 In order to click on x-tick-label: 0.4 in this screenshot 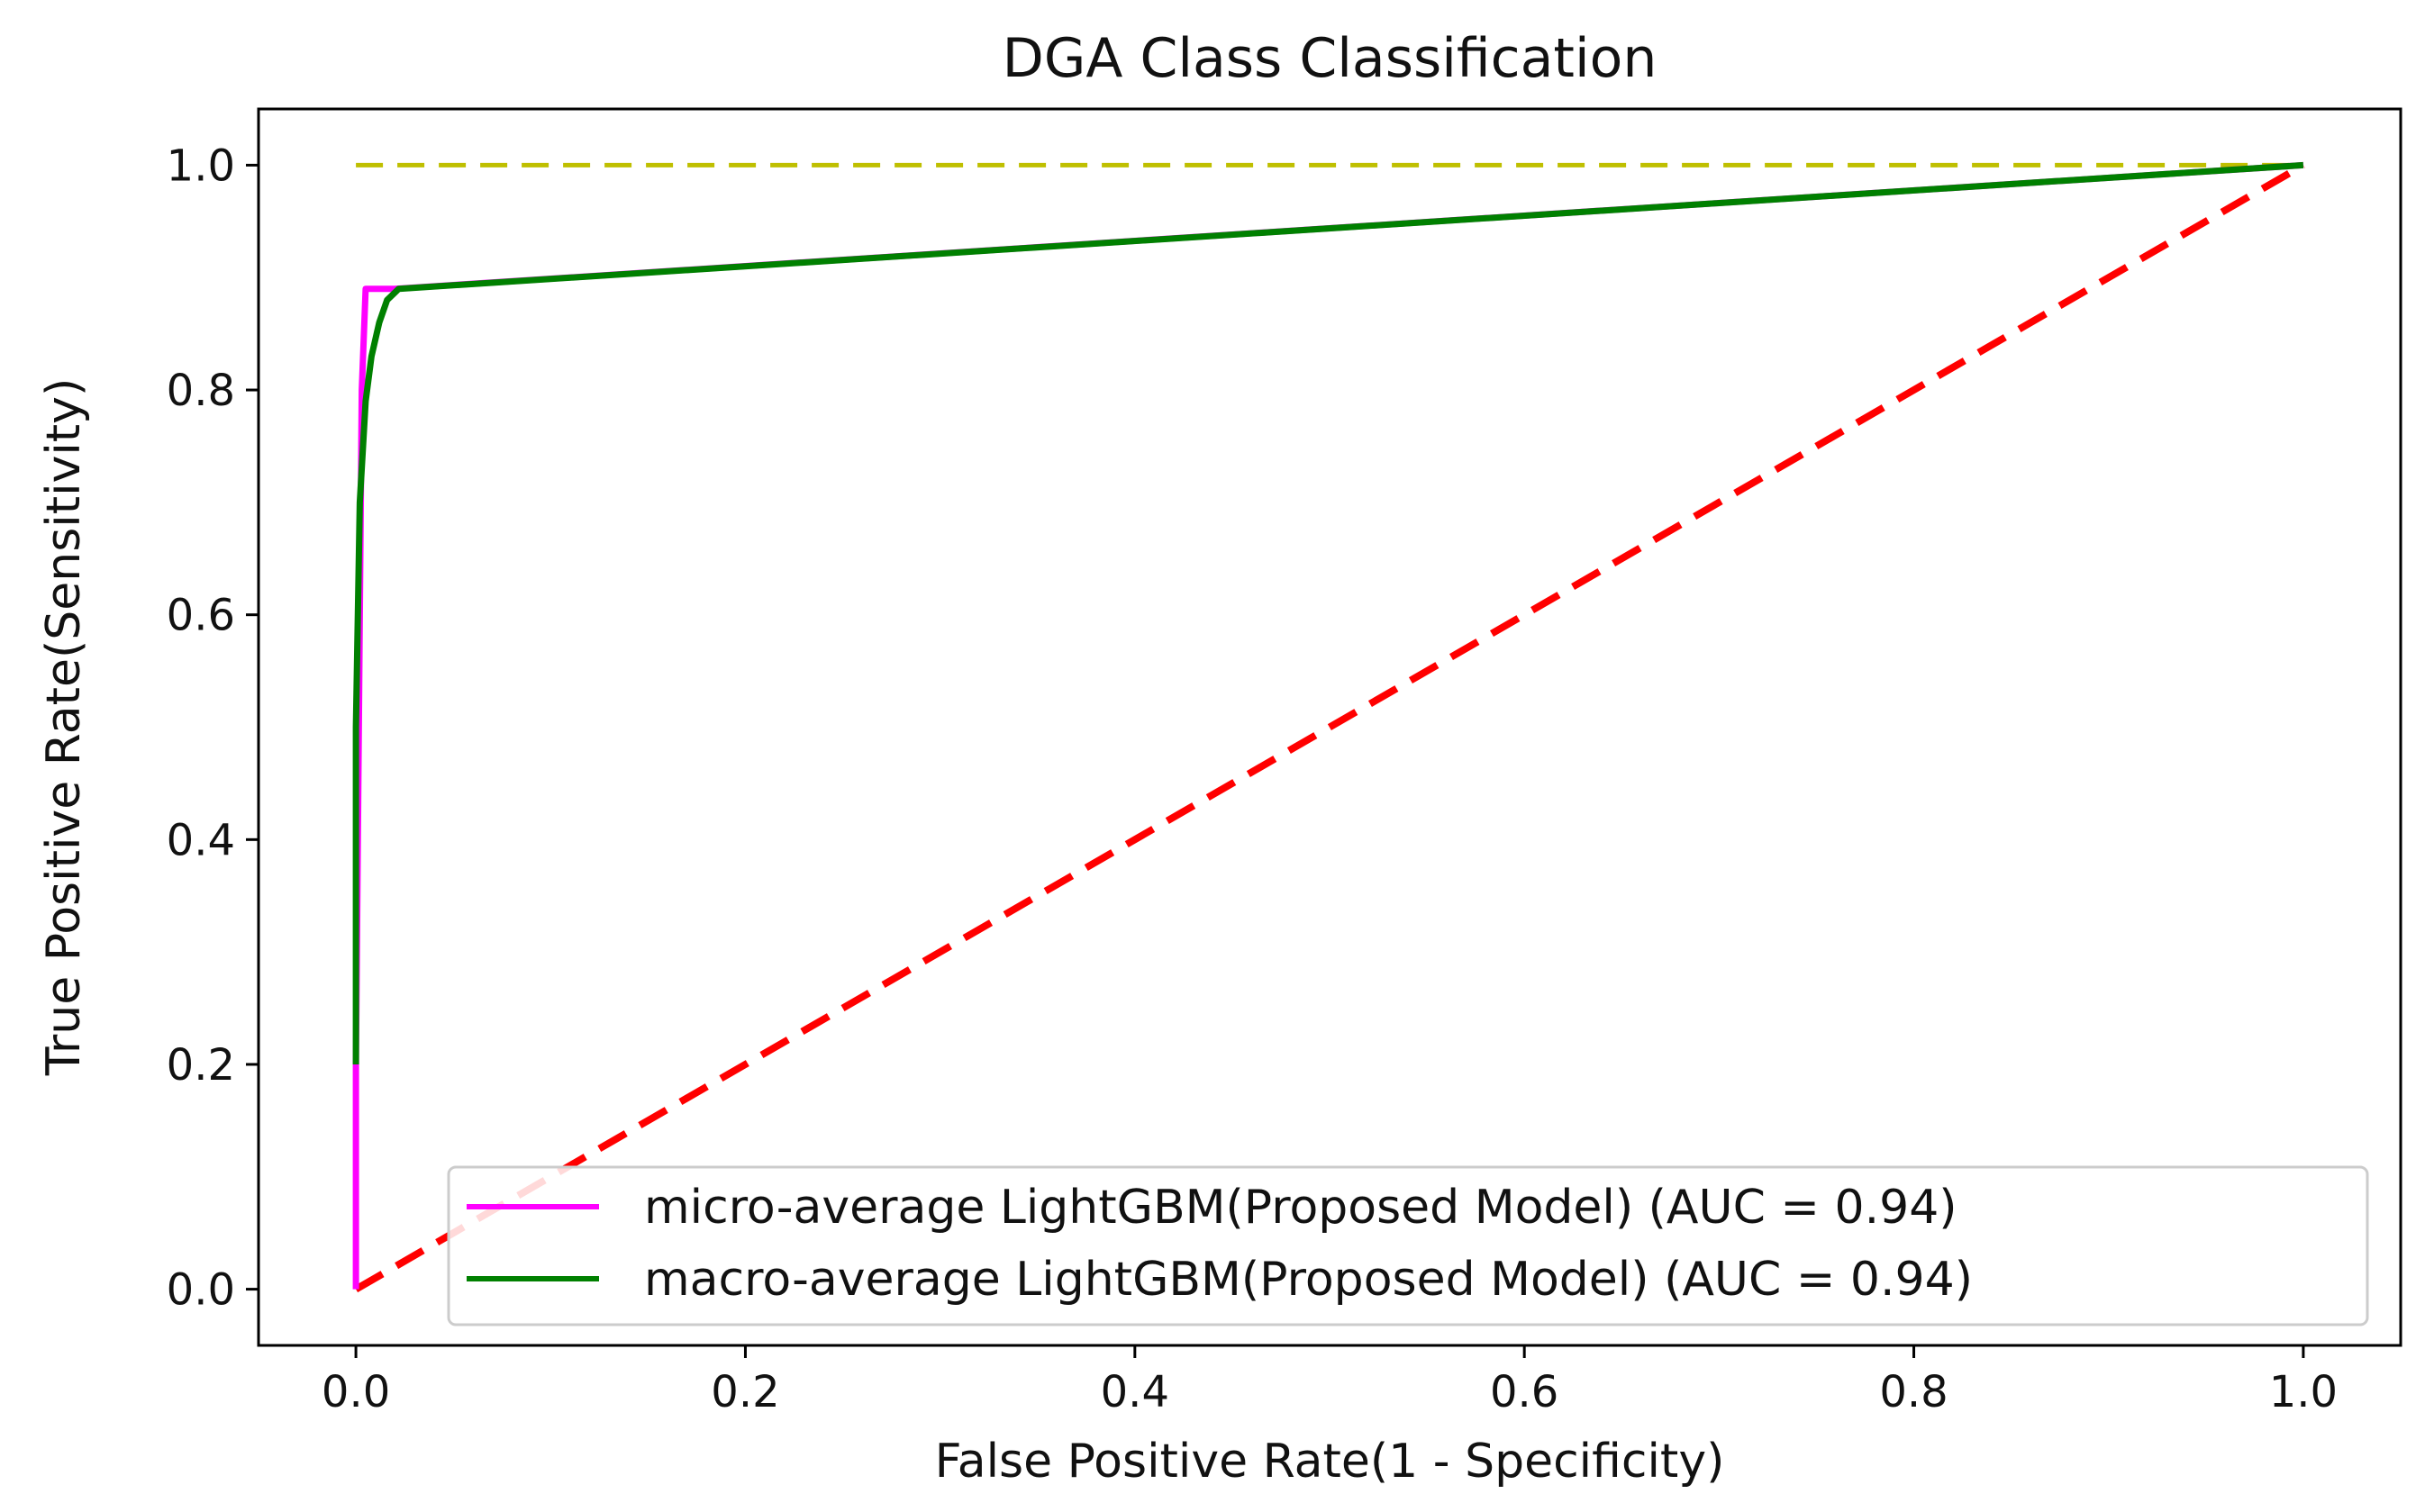, I will do `click(1135, 1392)`.